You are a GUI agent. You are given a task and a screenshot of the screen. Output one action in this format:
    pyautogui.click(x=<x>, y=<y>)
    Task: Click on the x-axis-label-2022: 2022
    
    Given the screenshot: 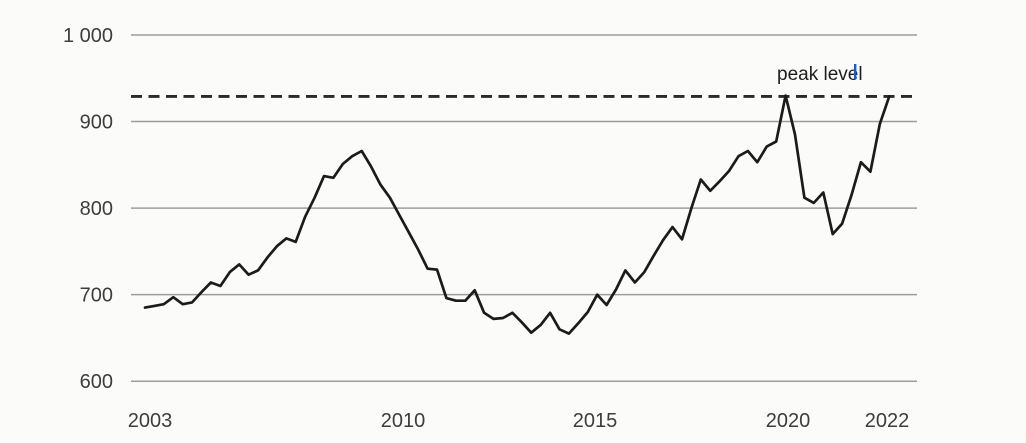 What is the action you would take?
    pyautogui.click(x=887, y=421)
    